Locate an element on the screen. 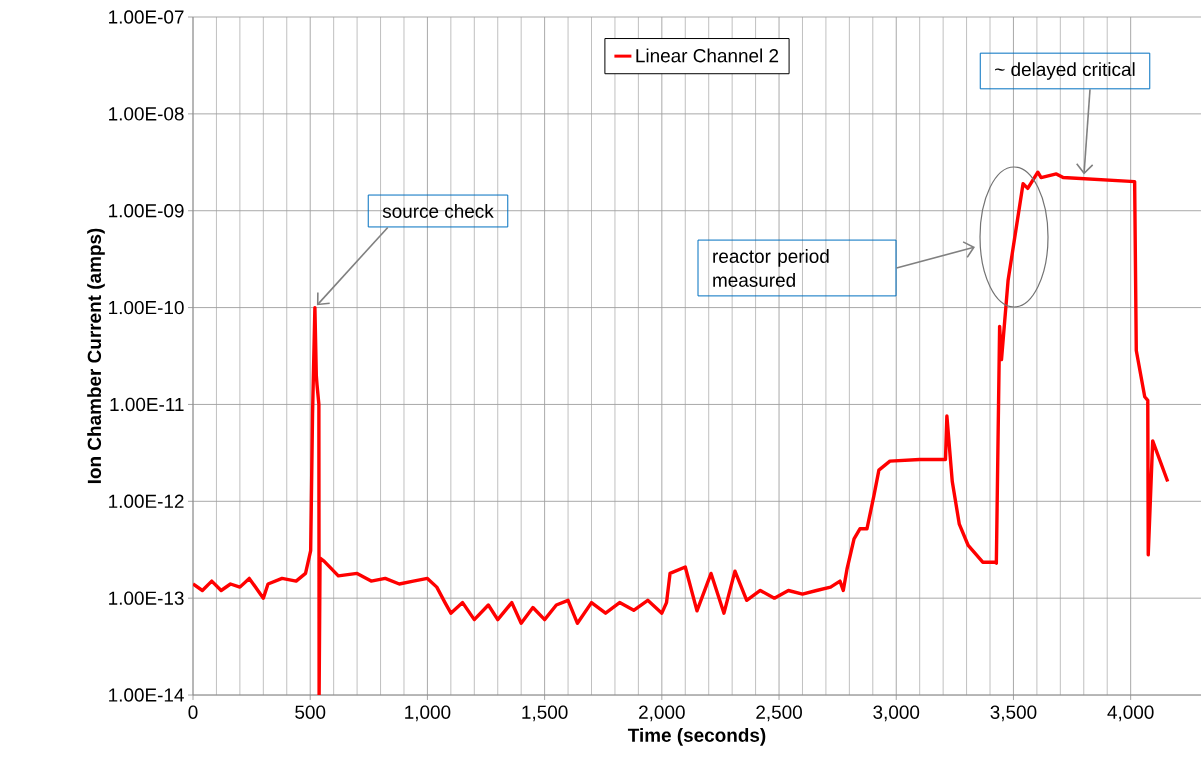 This screenshot has height=780, width=1202. x-tick-label: 4,000 is located at coordinates (1130, 713).